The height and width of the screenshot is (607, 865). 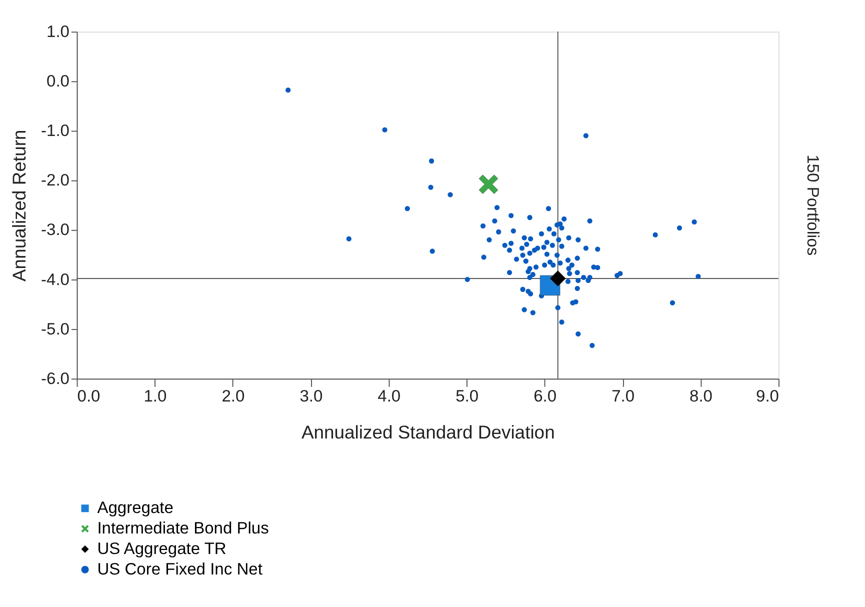 What do you see at coordinates (88, 396) in the screenshot?
I see `x-tick-label: 0.0` at bounding box center [88, 396].